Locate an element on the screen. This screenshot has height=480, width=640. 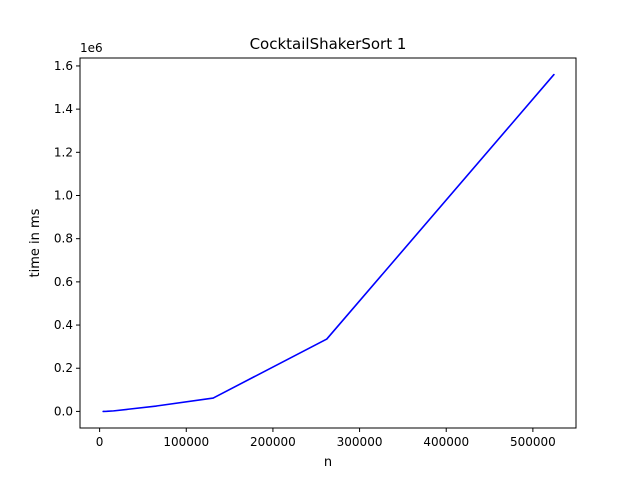
chart-title: CocktailShakerSort 1 is located at coordinates (328, 44).